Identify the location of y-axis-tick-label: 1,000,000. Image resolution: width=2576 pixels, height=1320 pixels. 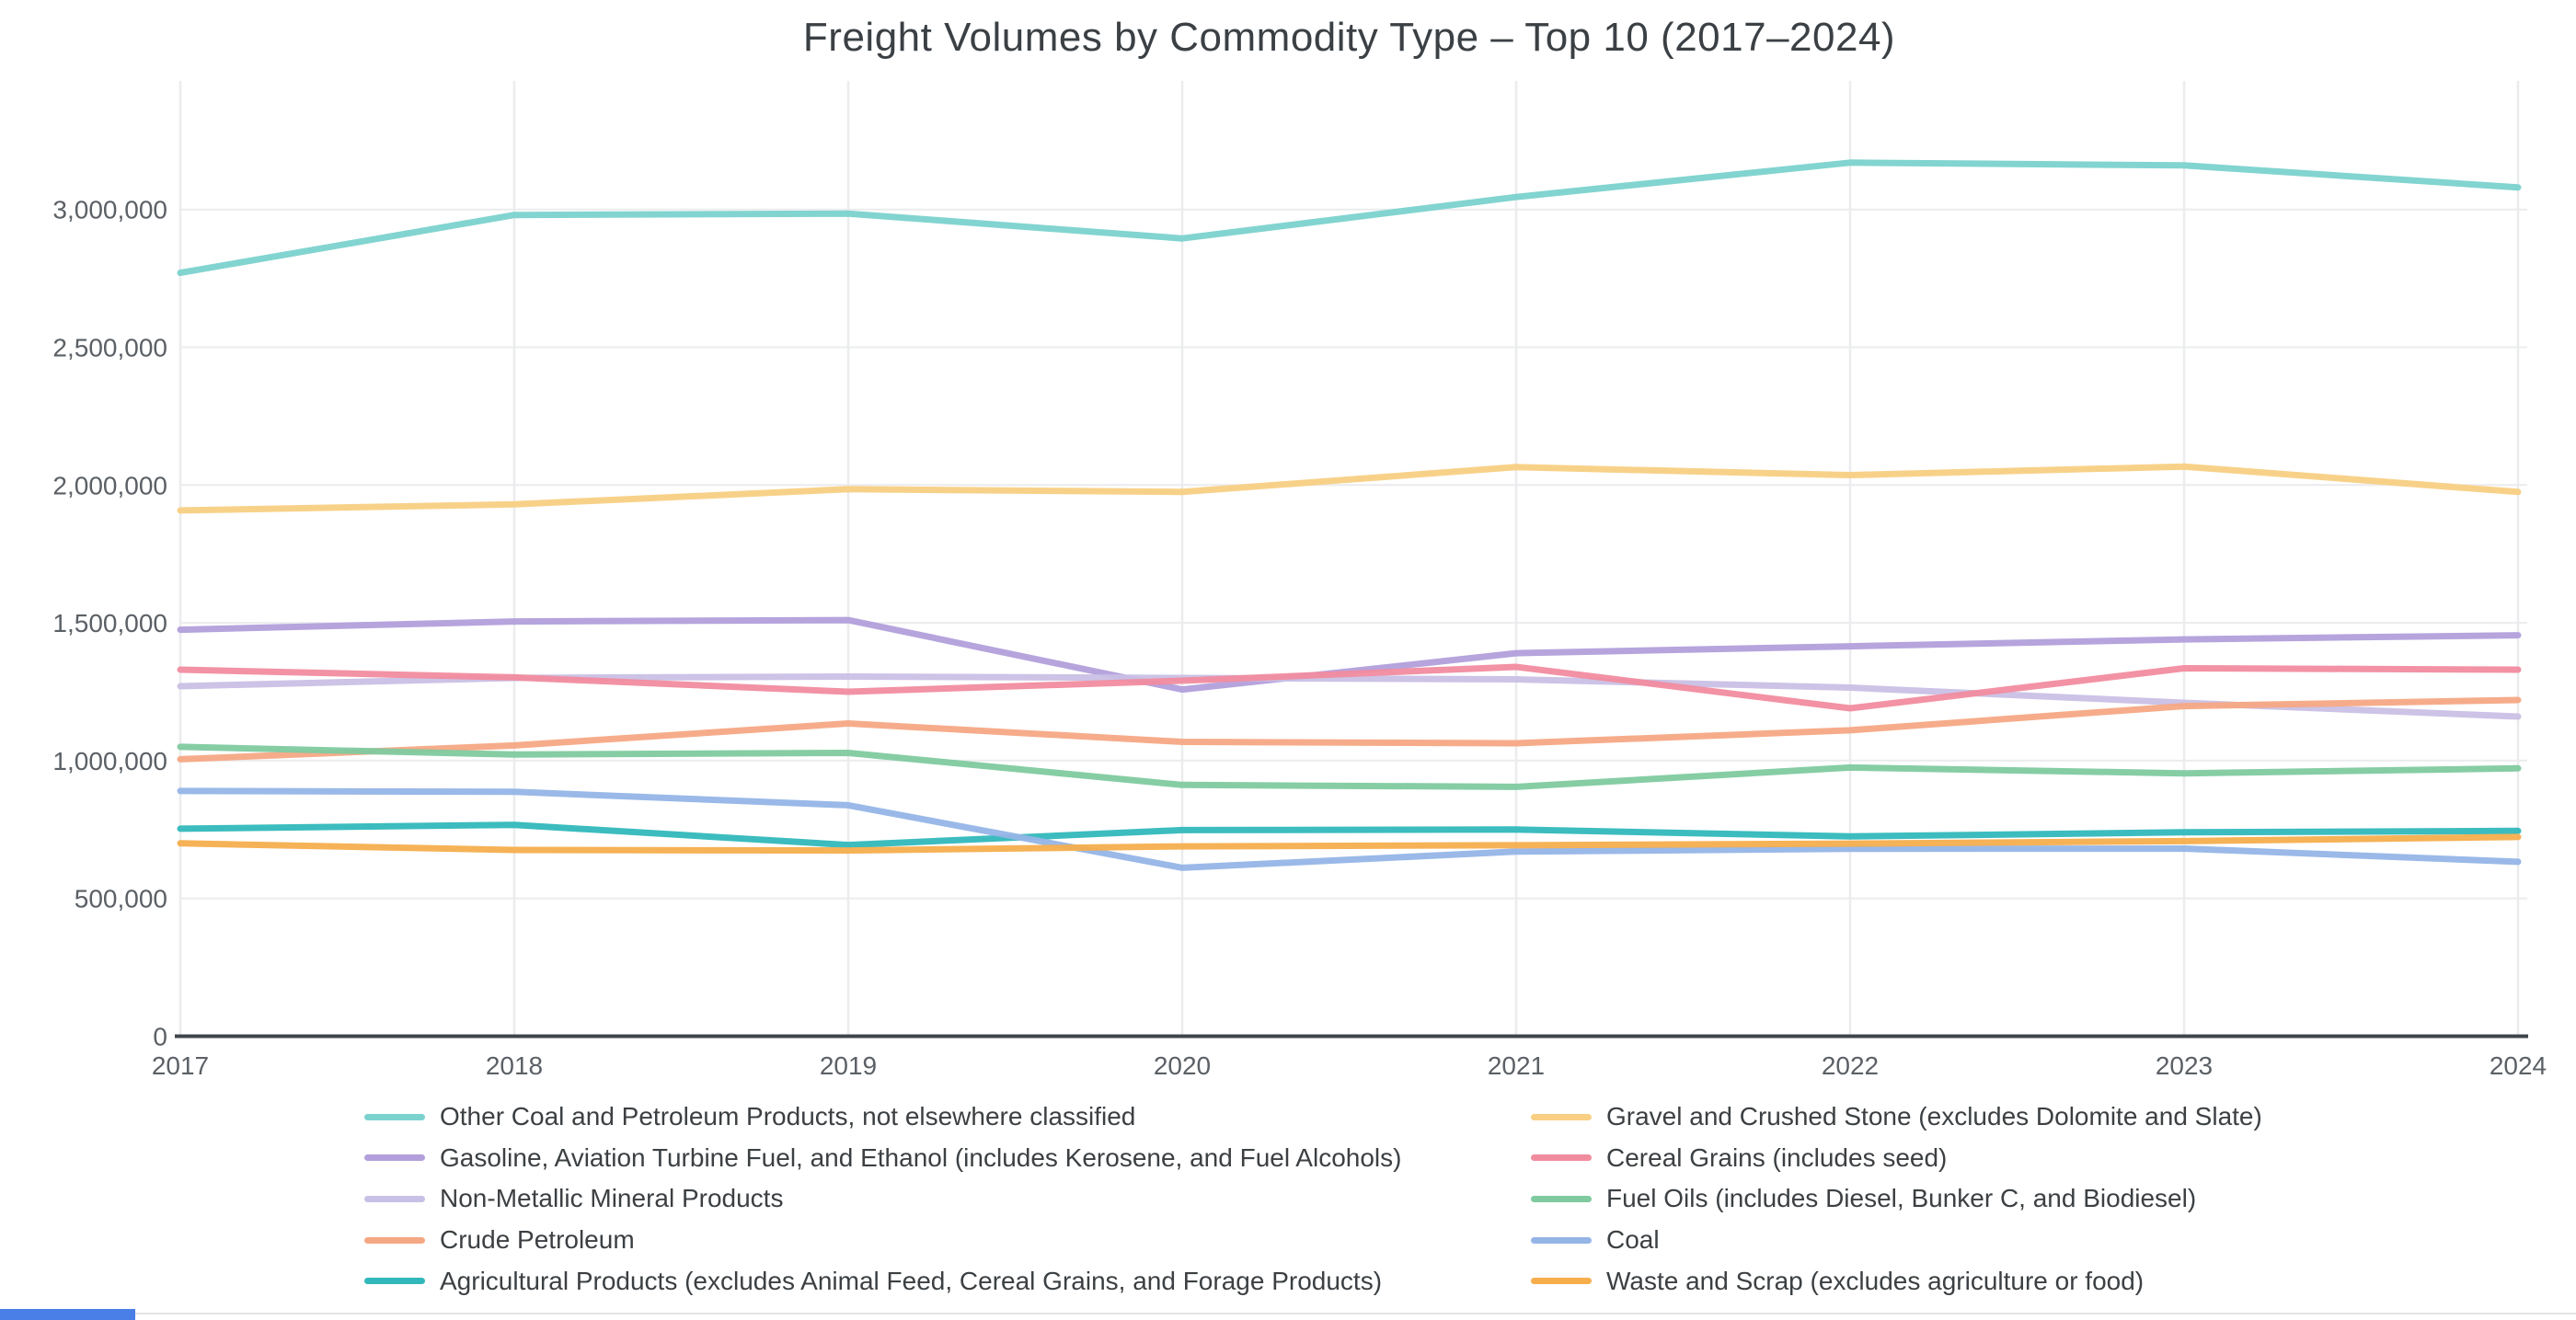
(109, 761).